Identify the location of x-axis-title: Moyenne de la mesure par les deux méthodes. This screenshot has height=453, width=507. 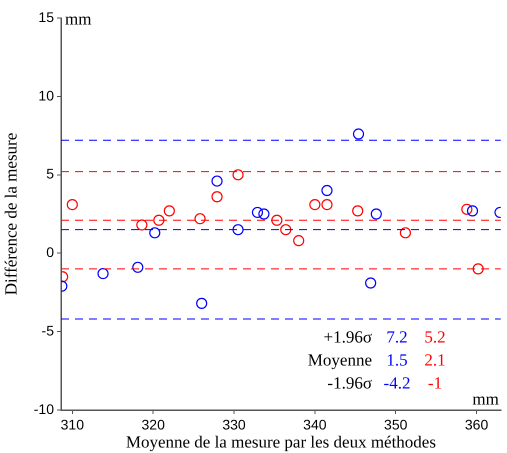
(281, 442).